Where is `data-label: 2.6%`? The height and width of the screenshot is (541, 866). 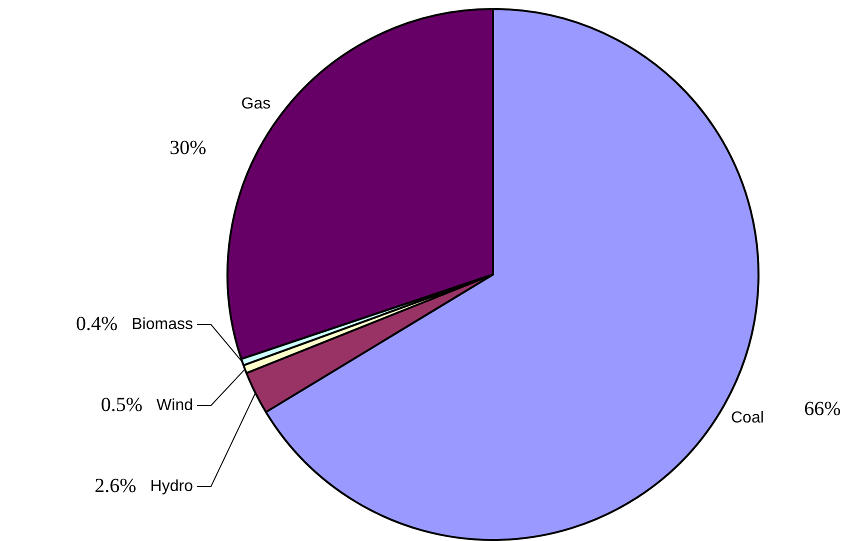 data-label: 2.6% is located at coordinates (115, 485).